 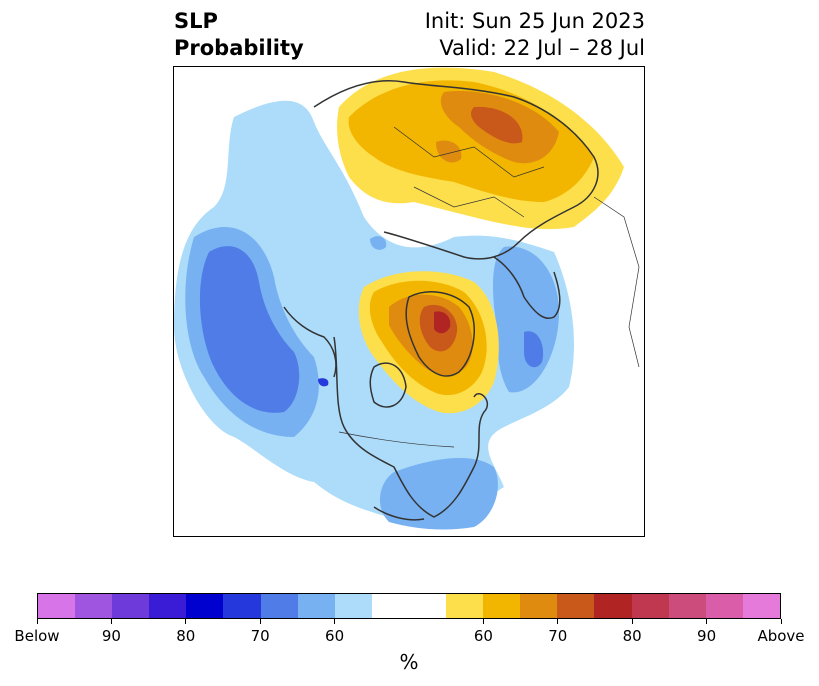 What do you see at coordinates (37, 636) in the screenshot?
I see `colorbar-tick-label: Below` at bounding box center [37, 636].